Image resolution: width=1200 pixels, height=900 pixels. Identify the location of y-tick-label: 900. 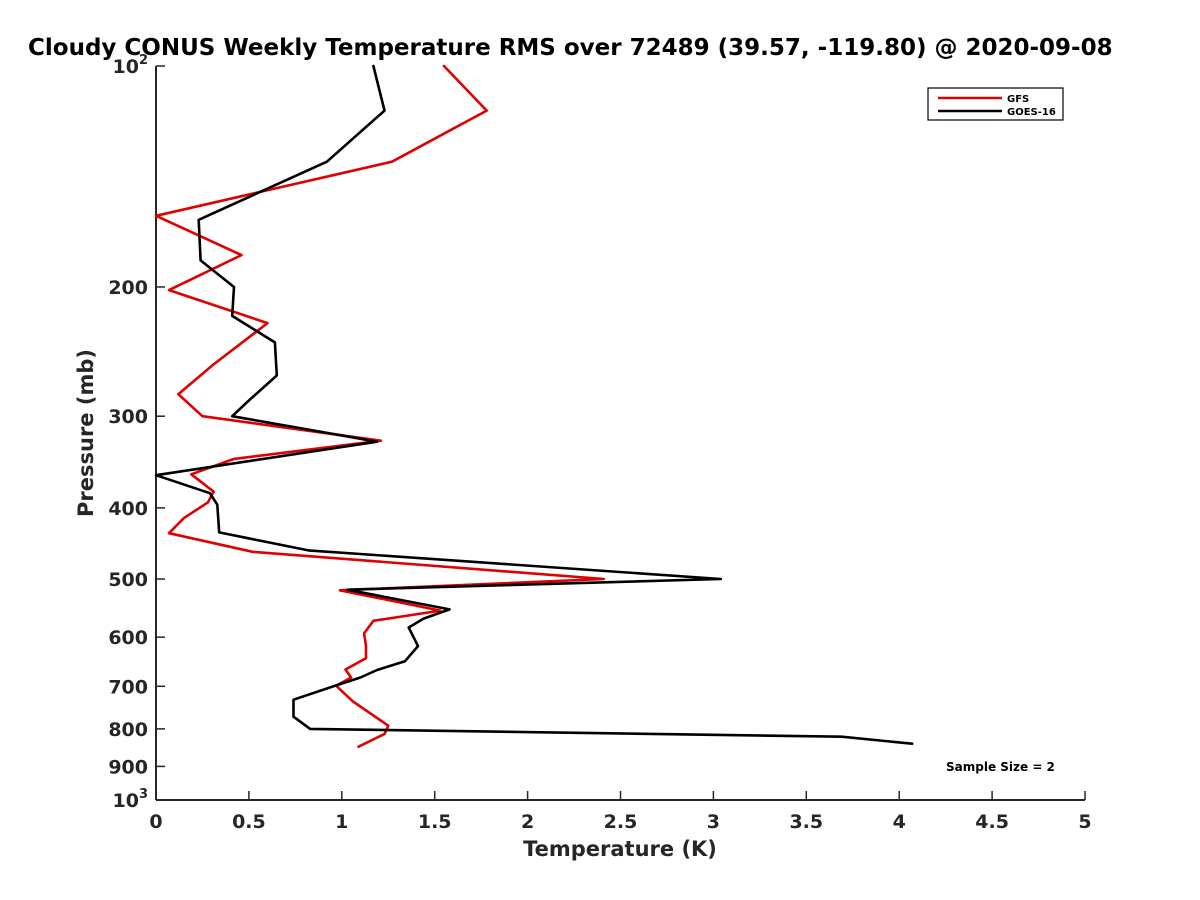
(128, 767).